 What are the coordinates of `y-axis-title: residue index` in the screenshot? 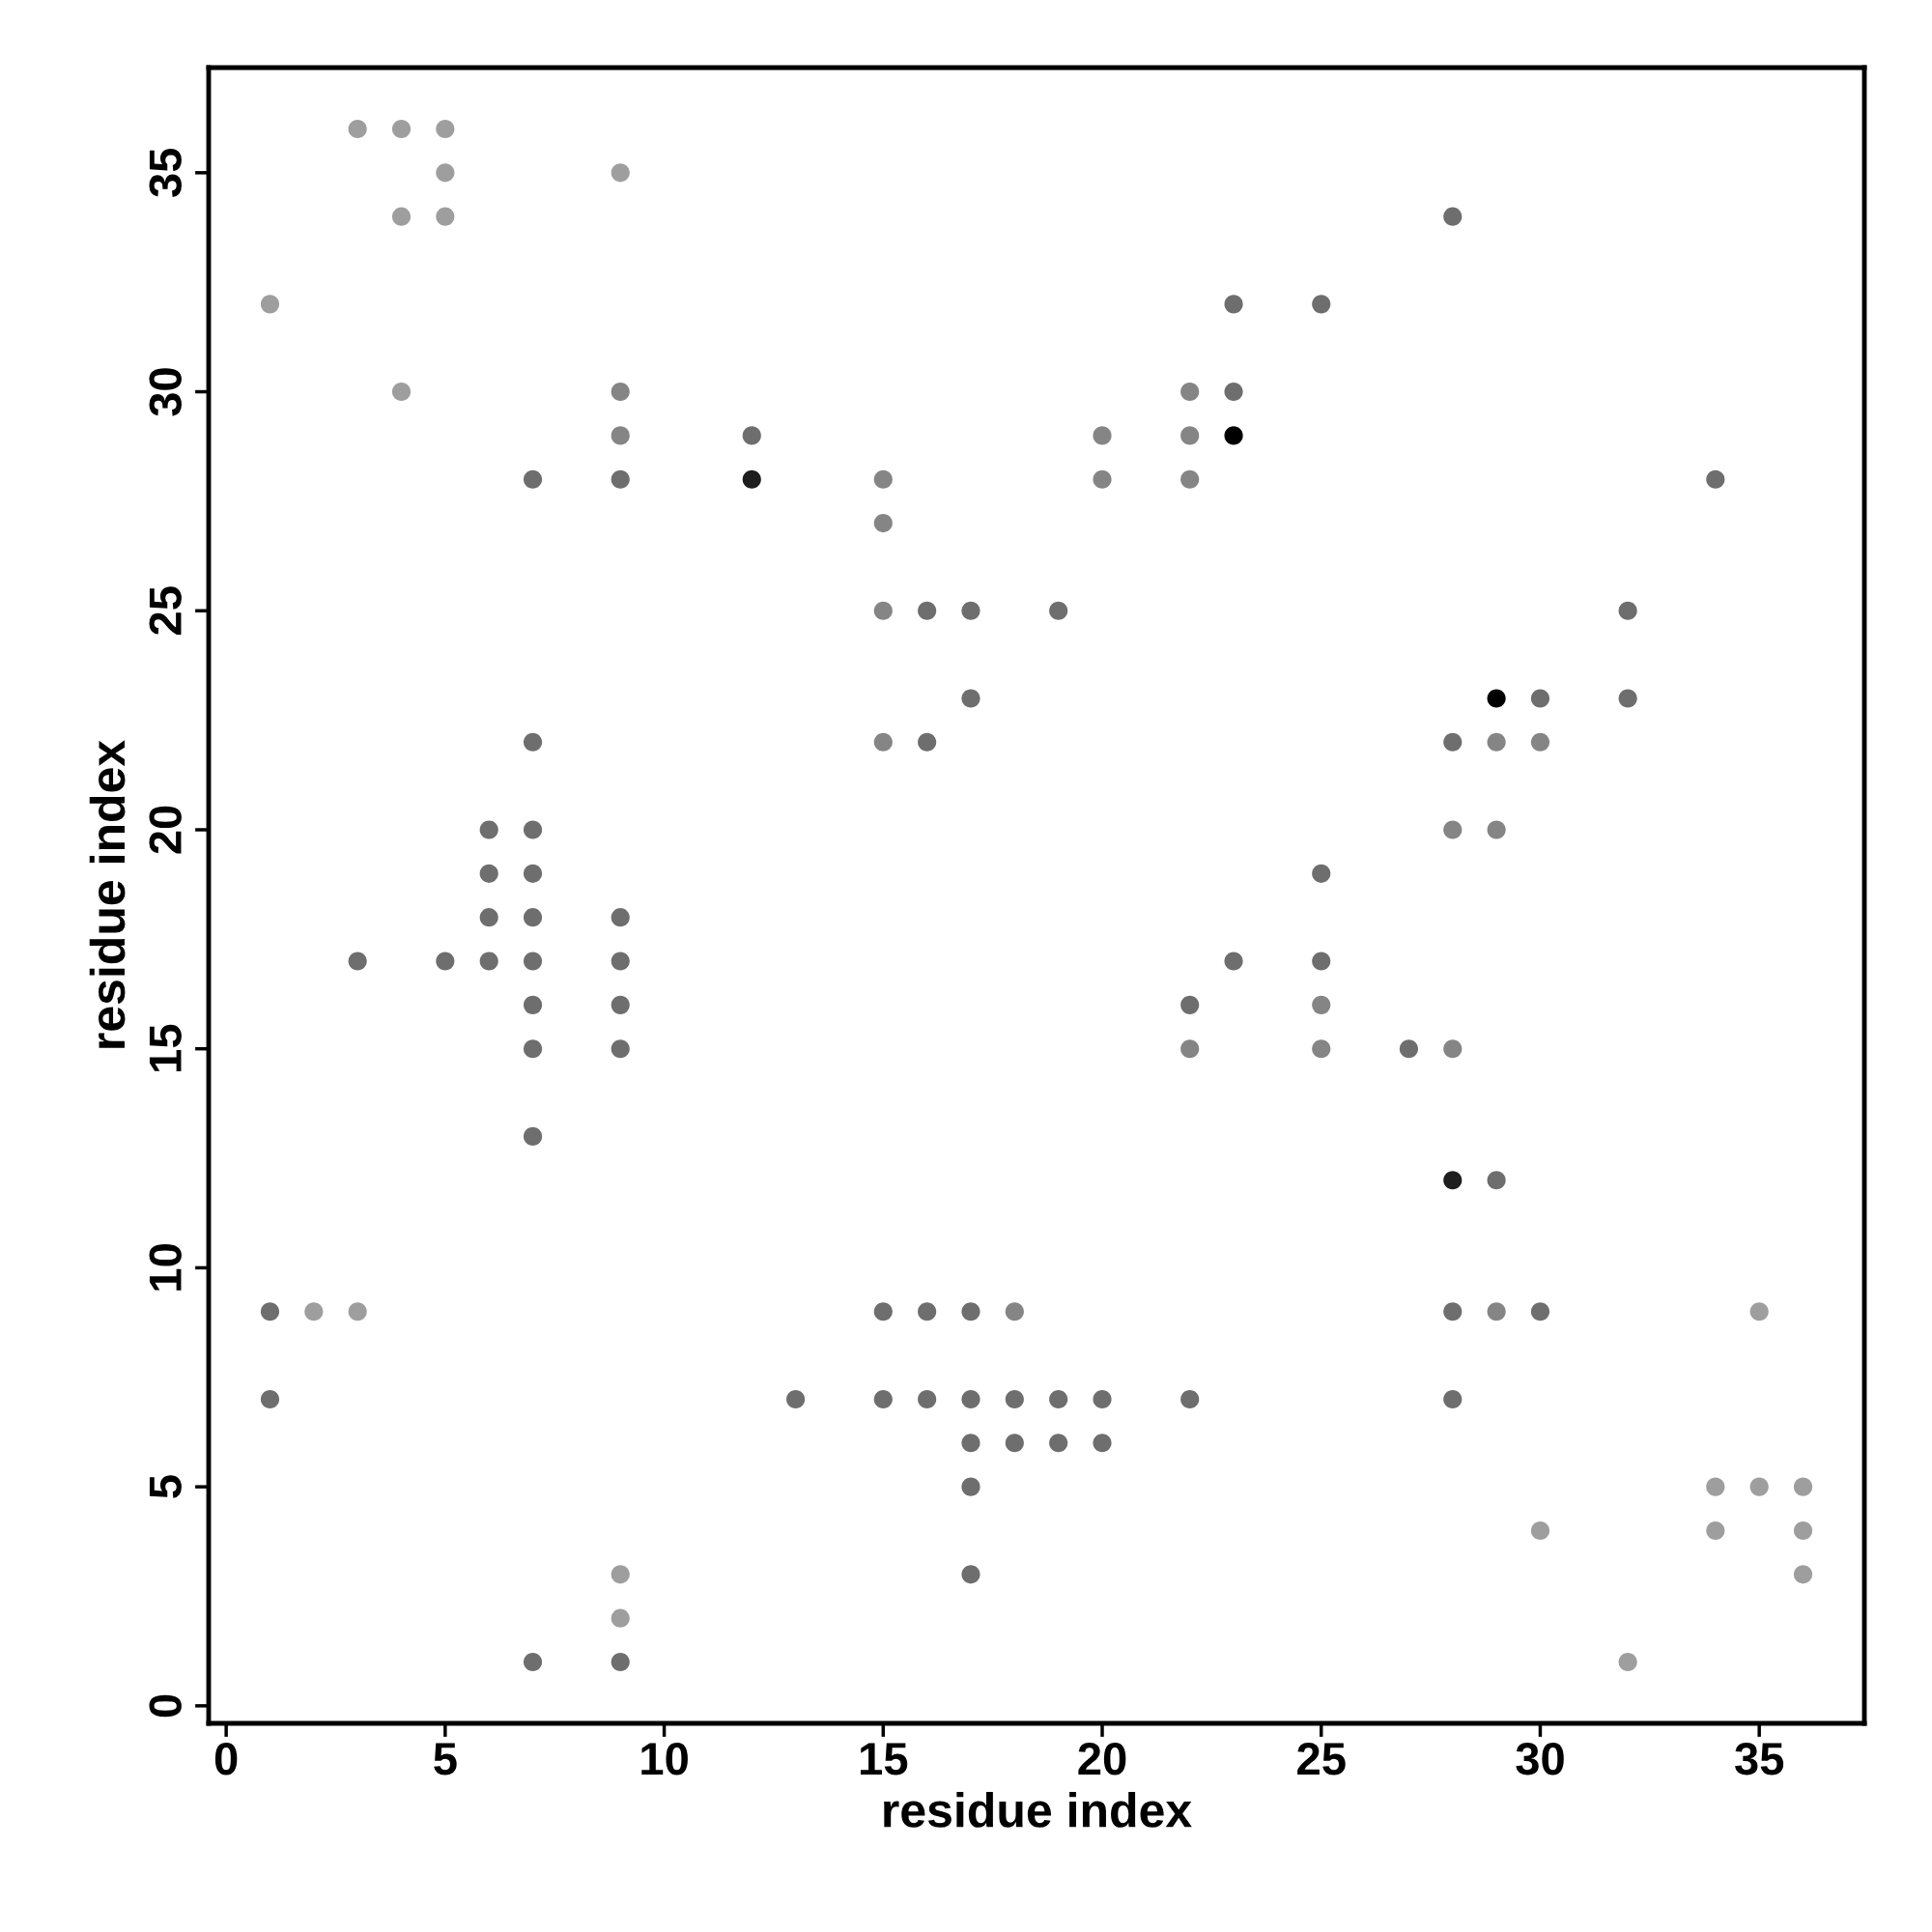 It's located at (107, 894).